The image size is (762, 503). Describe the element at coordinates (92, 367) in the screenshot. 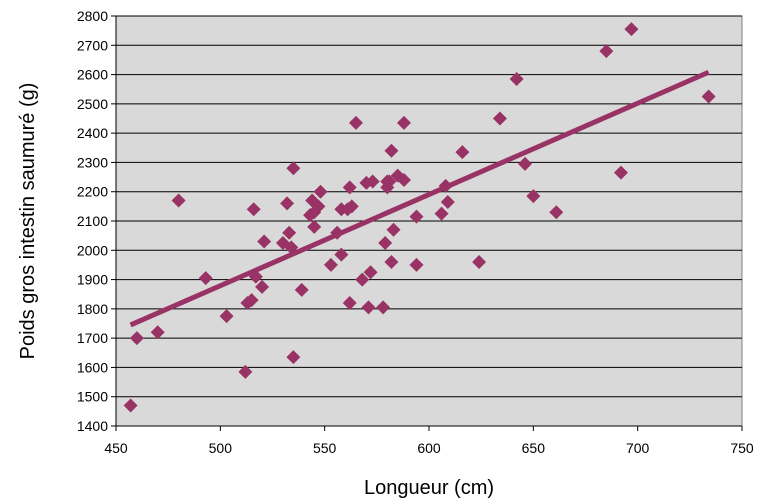

I see `y-tick-label: 1600` at that location.